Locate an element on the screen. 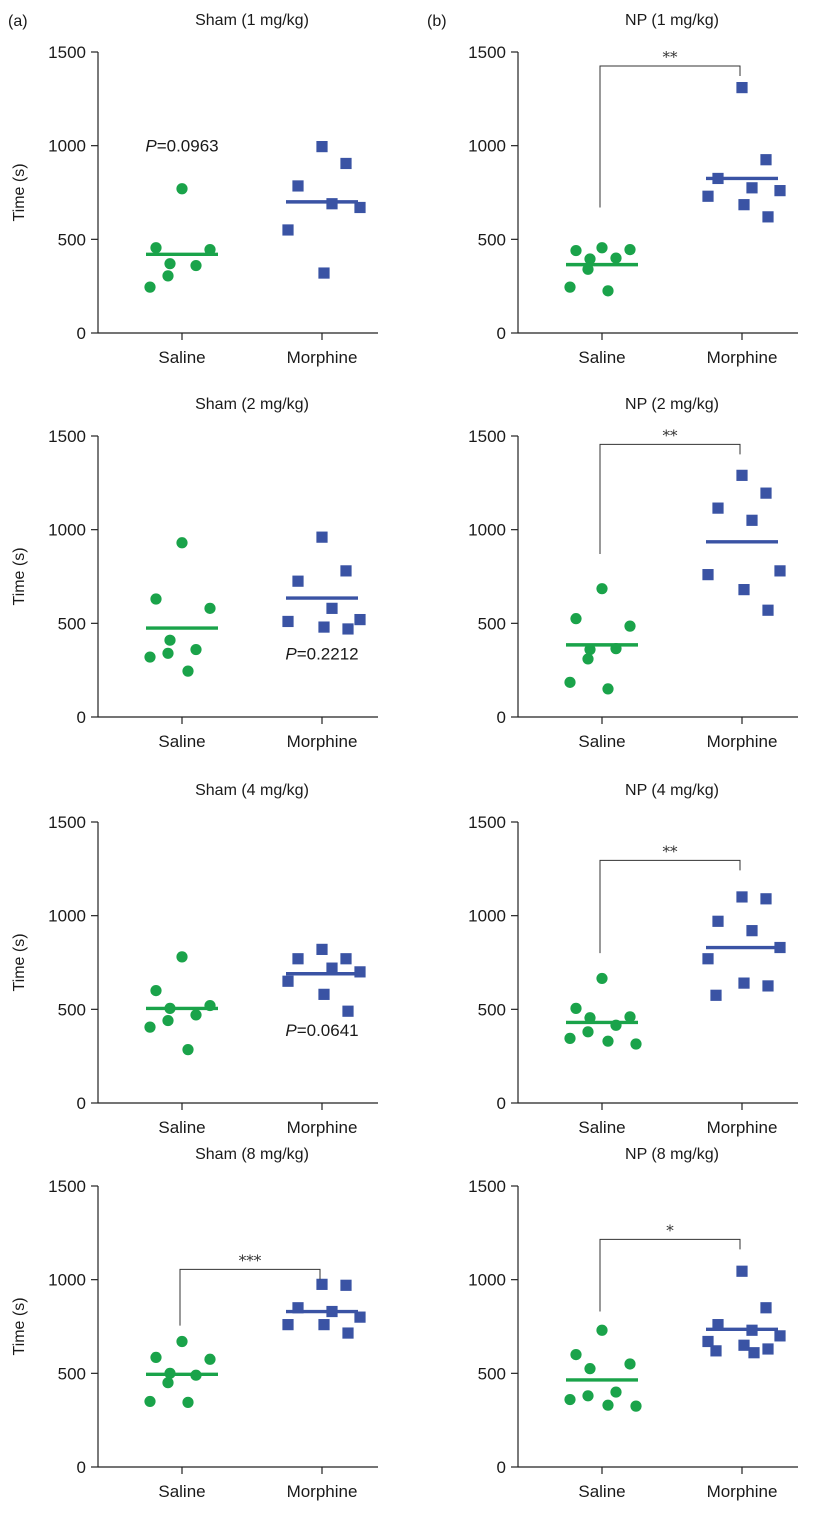 This screenshot has width=814, height=1531. p-value-text: =0.0641 is located at coordinates (328, 1030).